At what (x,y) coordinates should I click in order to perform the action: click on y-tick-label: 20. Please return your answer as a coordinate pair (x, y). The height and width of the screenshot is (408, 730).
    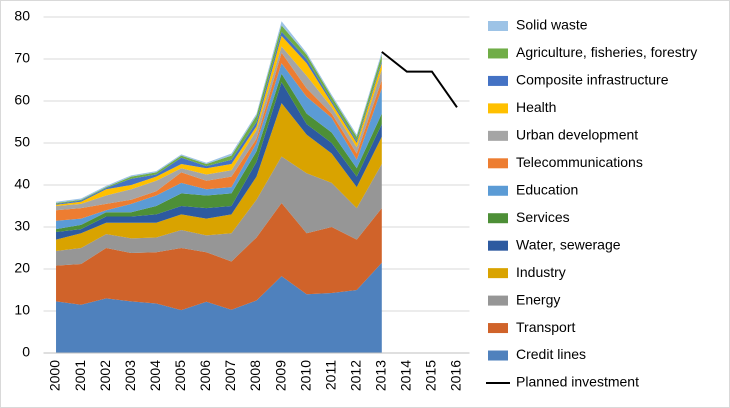
    Looking at the image, I should click on (22, 268).